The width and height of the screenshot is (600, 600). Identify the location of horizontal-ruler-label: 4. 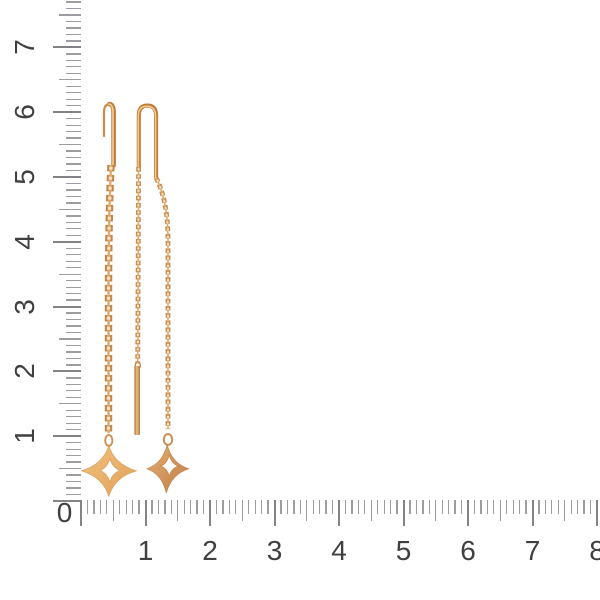
(339, 550).